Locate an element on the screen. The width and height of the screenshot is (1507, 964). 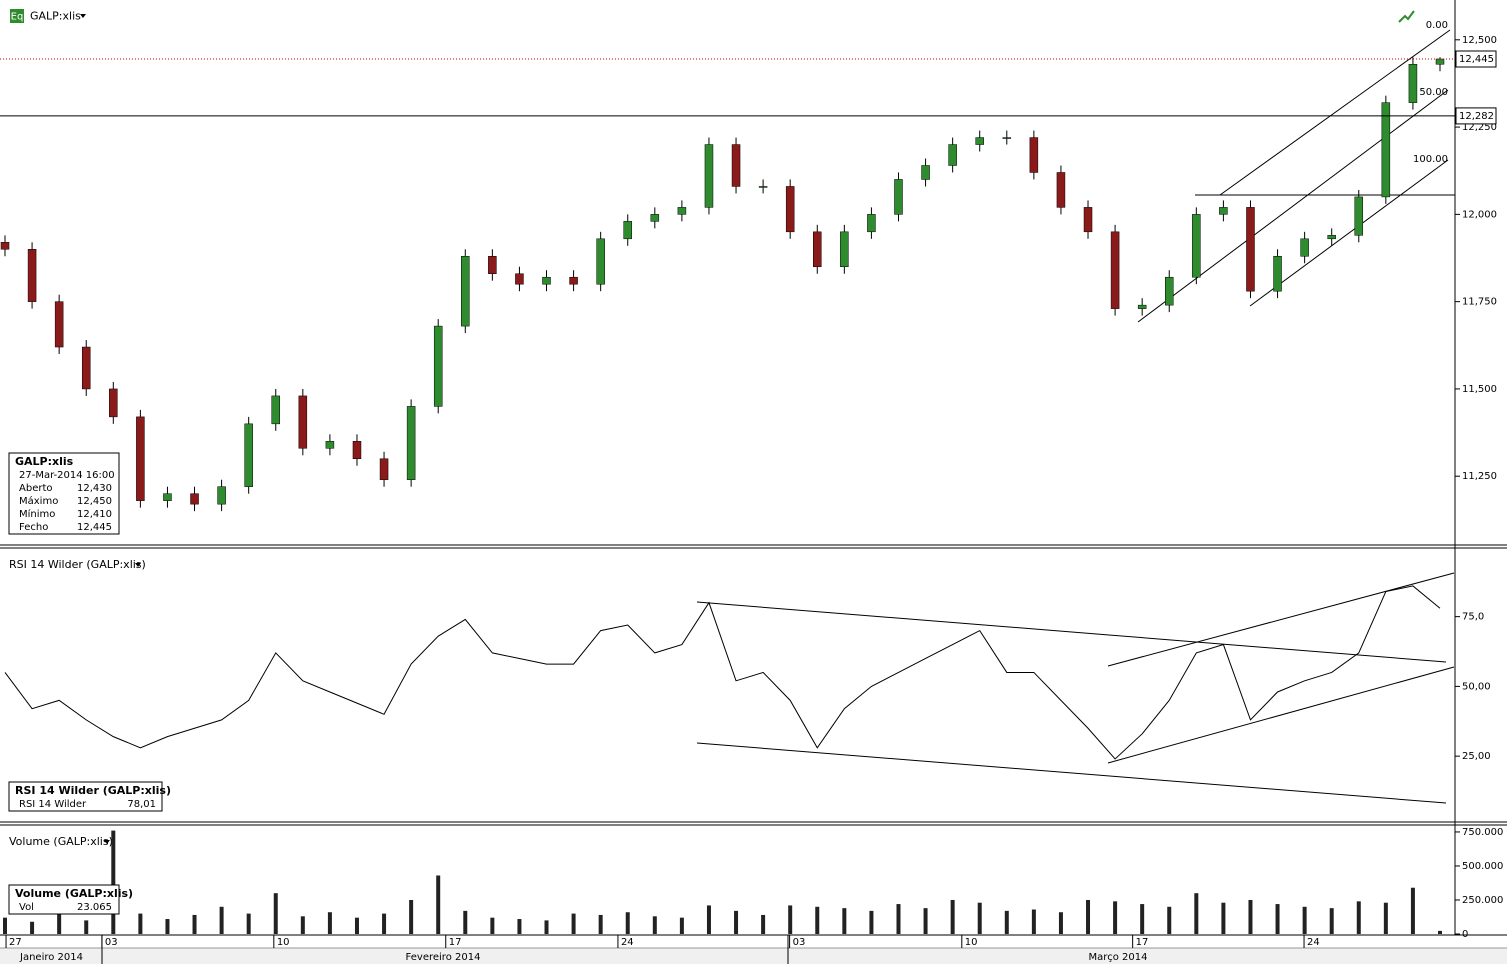
info-value: 12,430 is located at coordinates (94, 488).